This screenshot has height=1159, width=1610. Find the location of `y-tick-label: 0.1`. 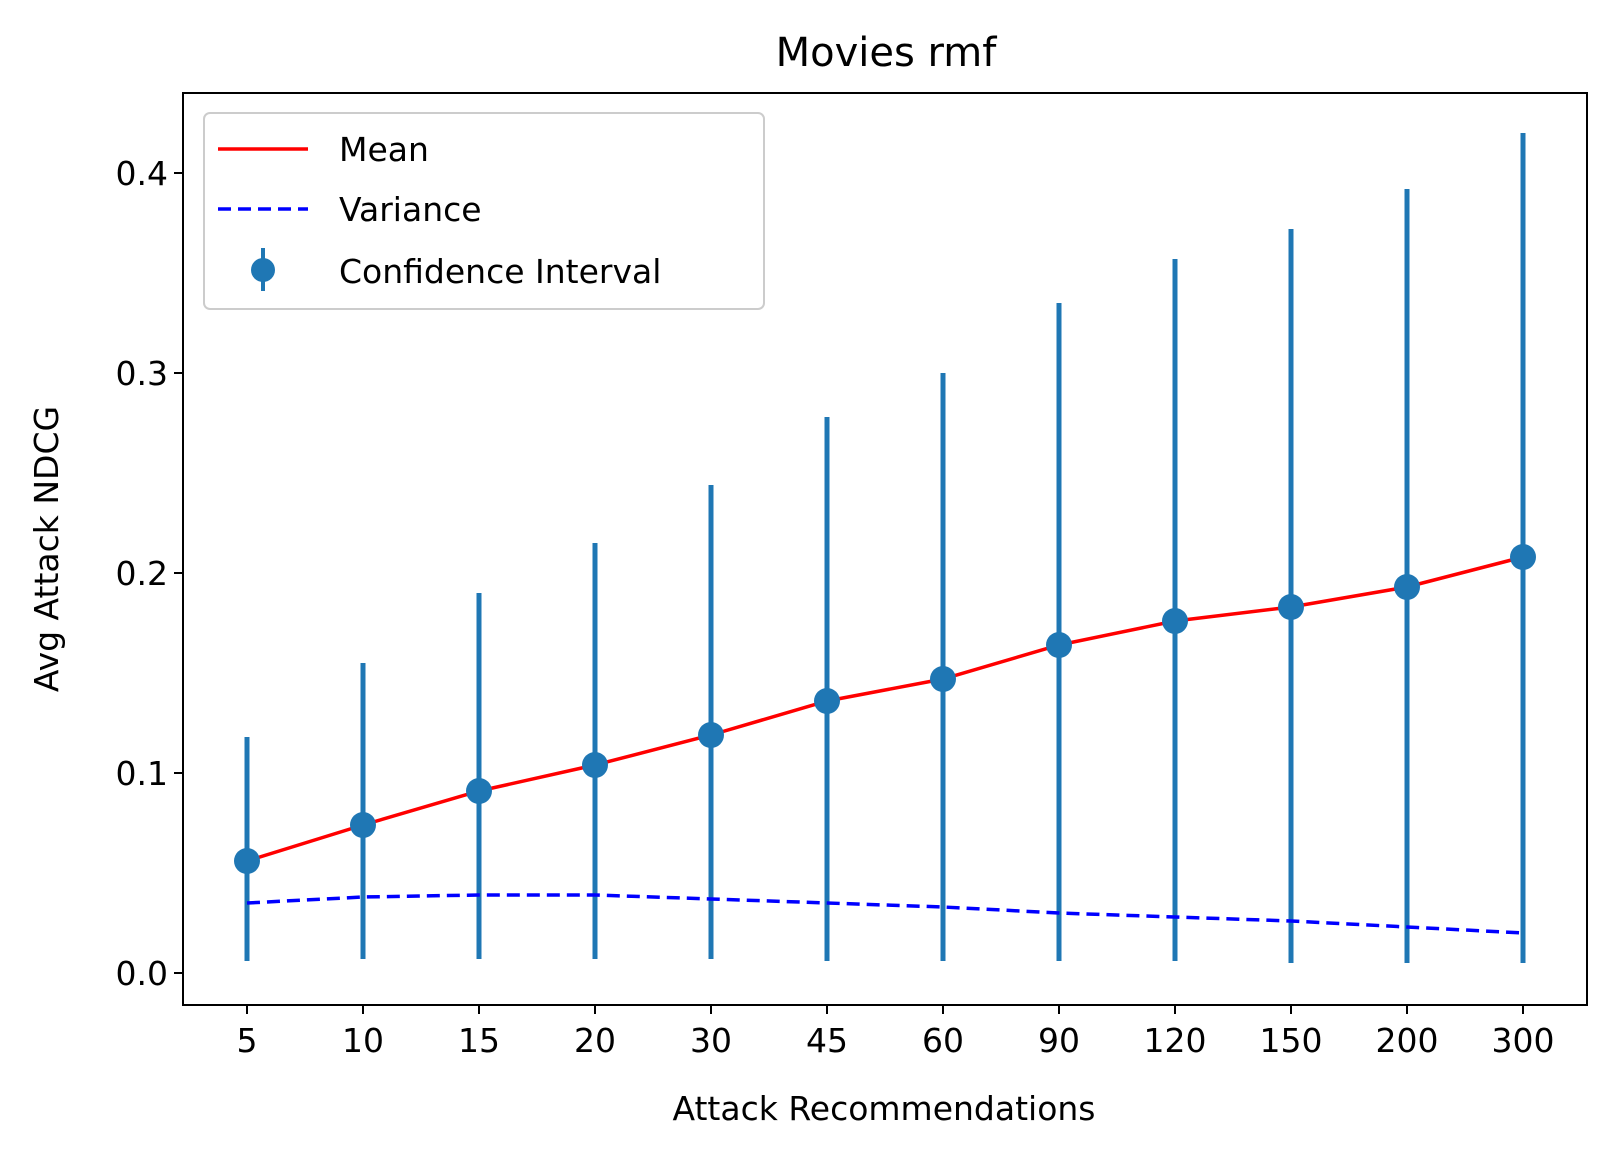

y-tick-label: 0.1 is located at coordinates (142, 773).